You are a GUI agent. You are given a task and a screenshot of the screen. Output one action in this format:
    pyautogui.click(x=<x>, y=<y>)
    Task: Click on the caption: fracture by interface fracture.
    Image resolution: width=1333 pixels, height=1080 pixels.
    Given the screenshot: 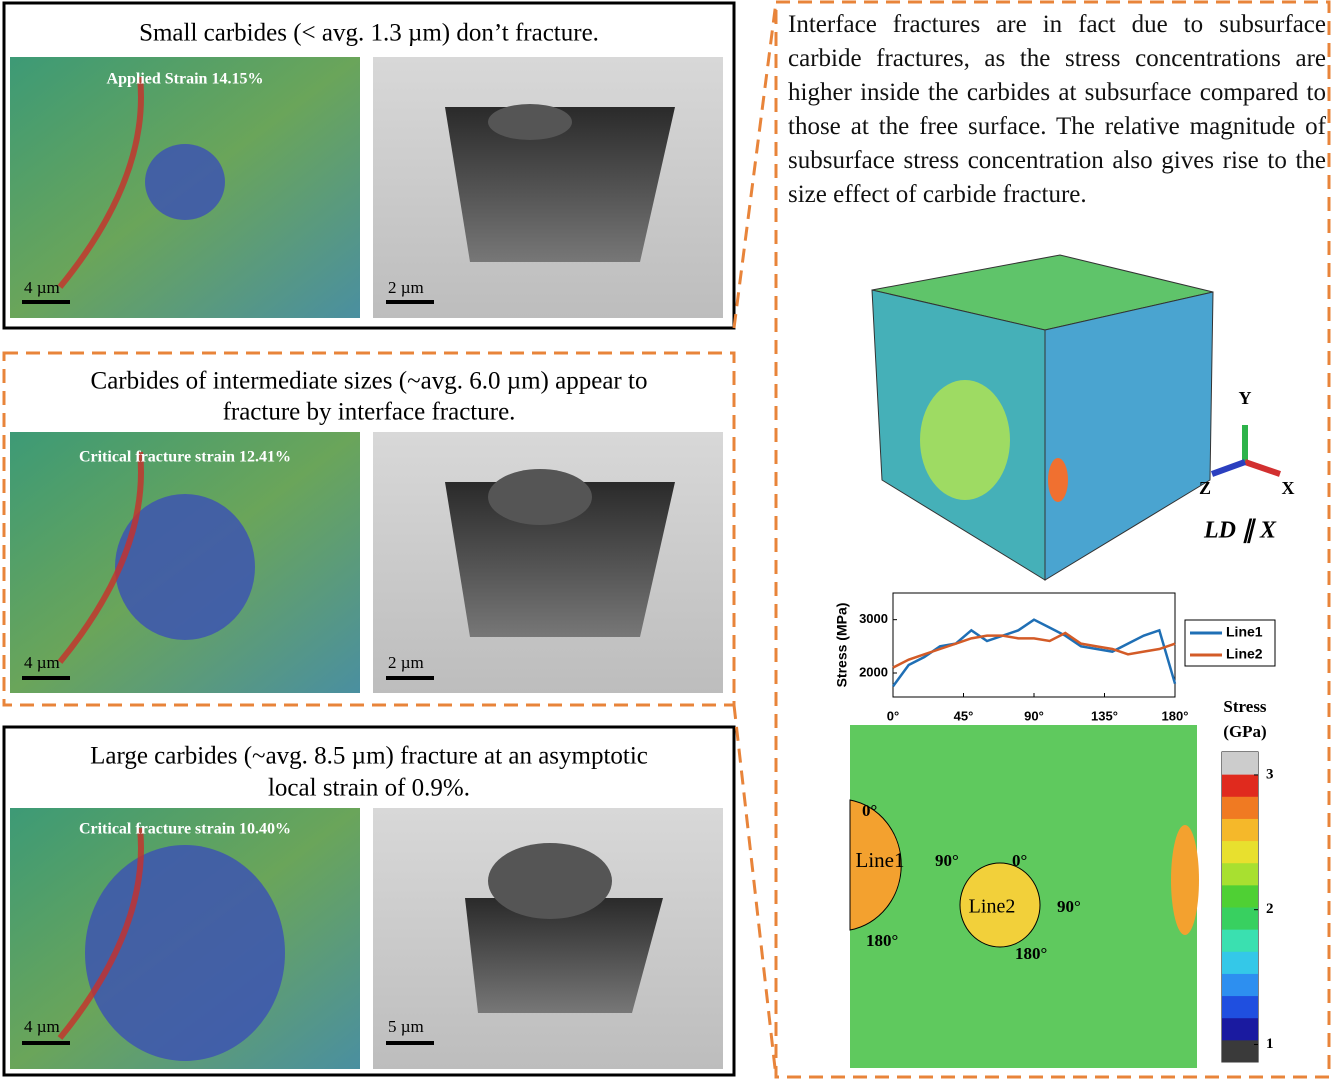 What is the action you would take?
    pyautogui.click(x=369, y=412)
    